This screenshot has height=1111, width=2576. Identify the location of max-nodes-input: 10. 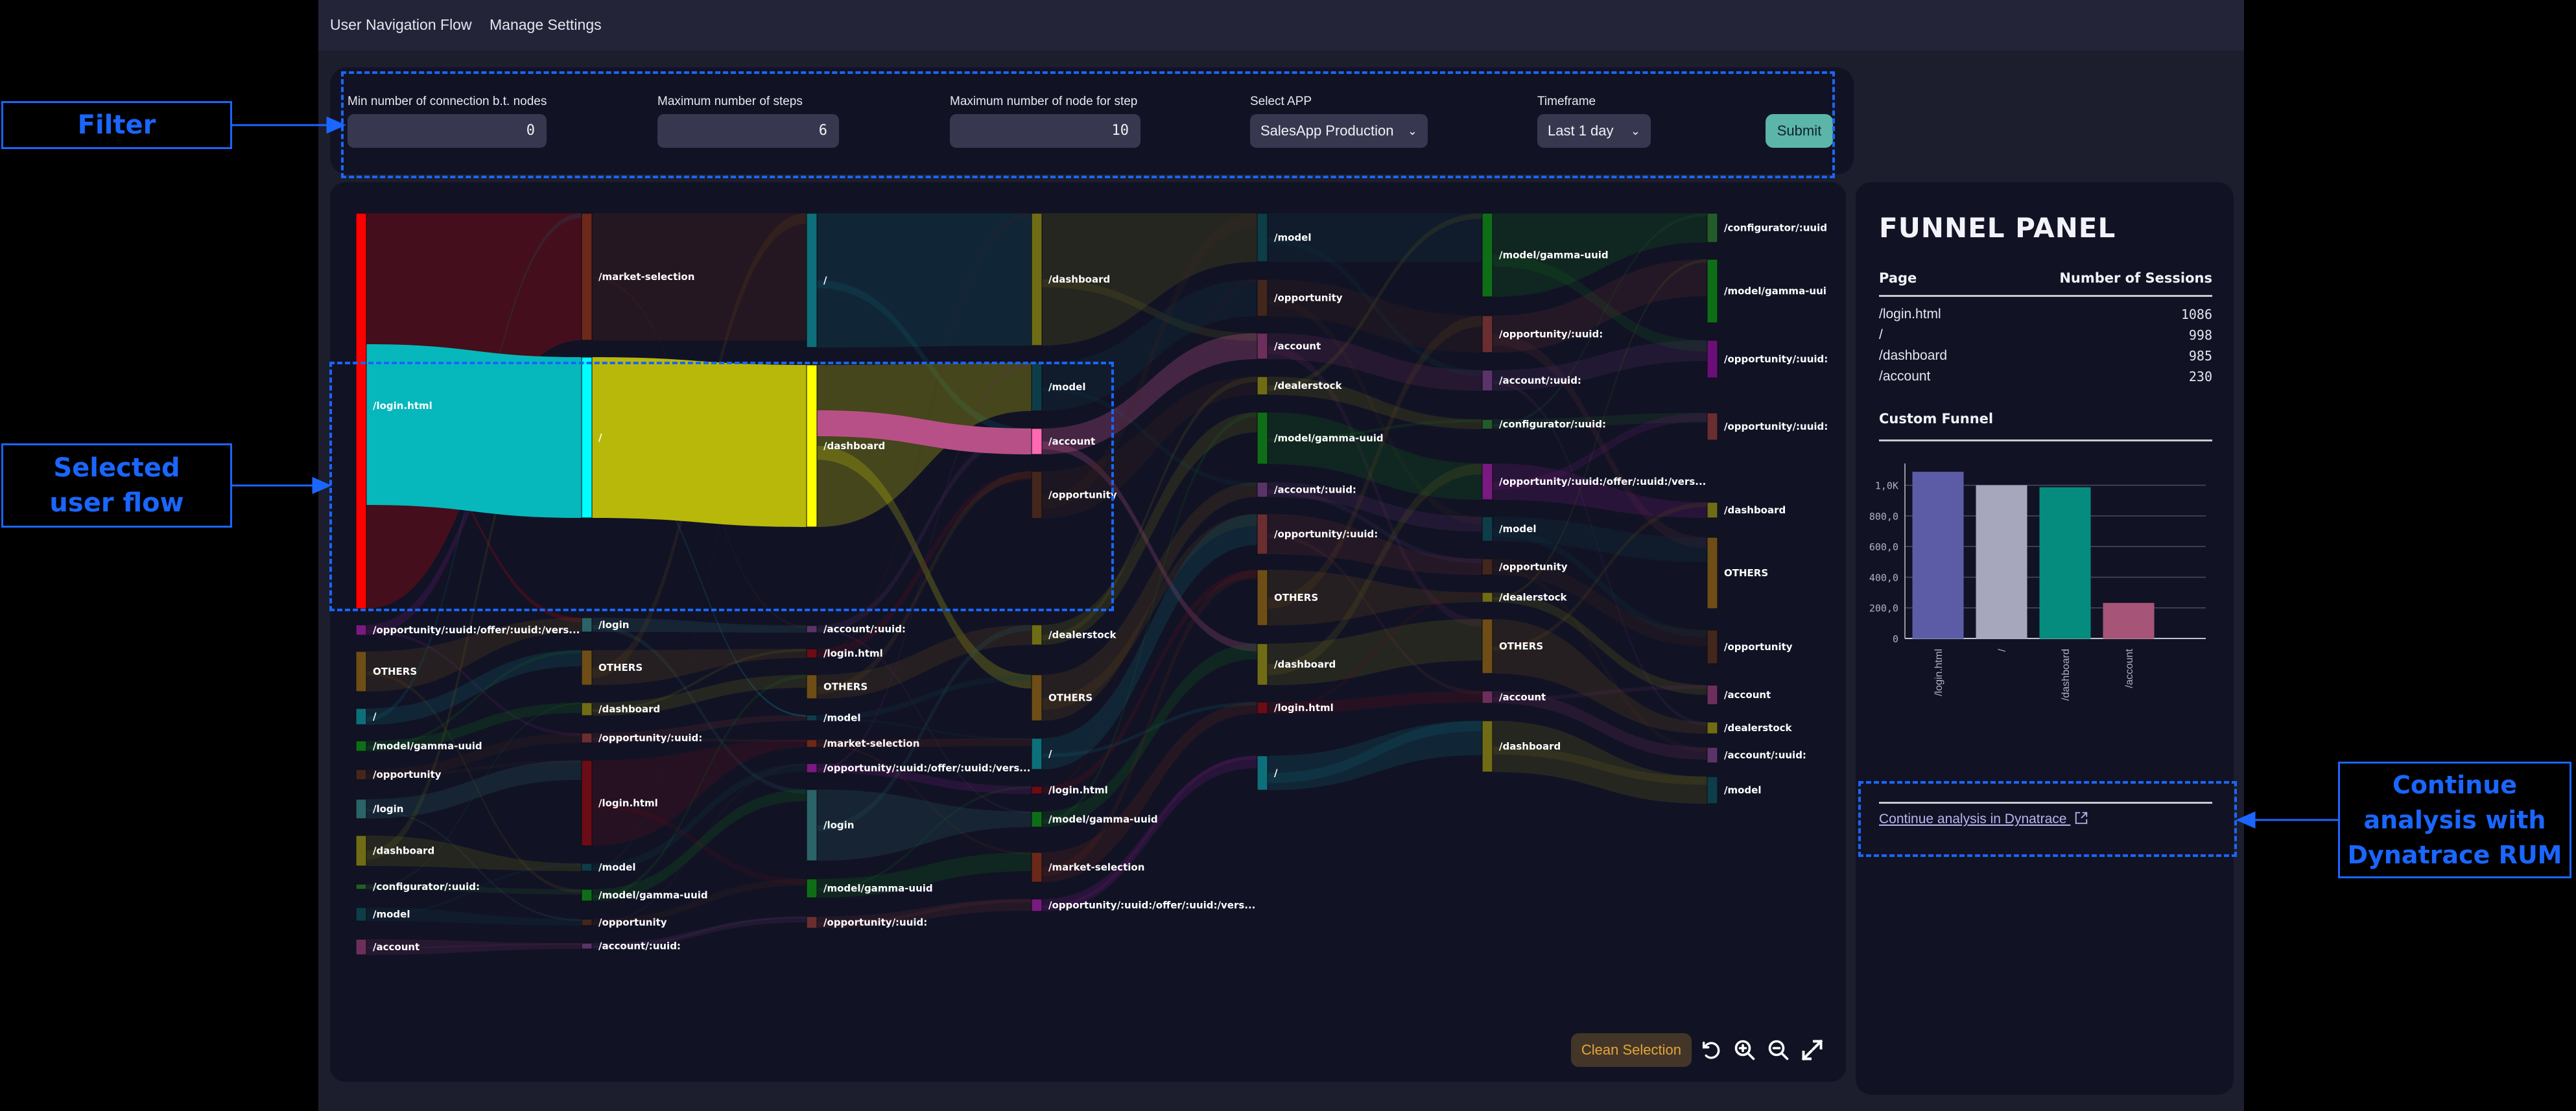
(1045, 131).